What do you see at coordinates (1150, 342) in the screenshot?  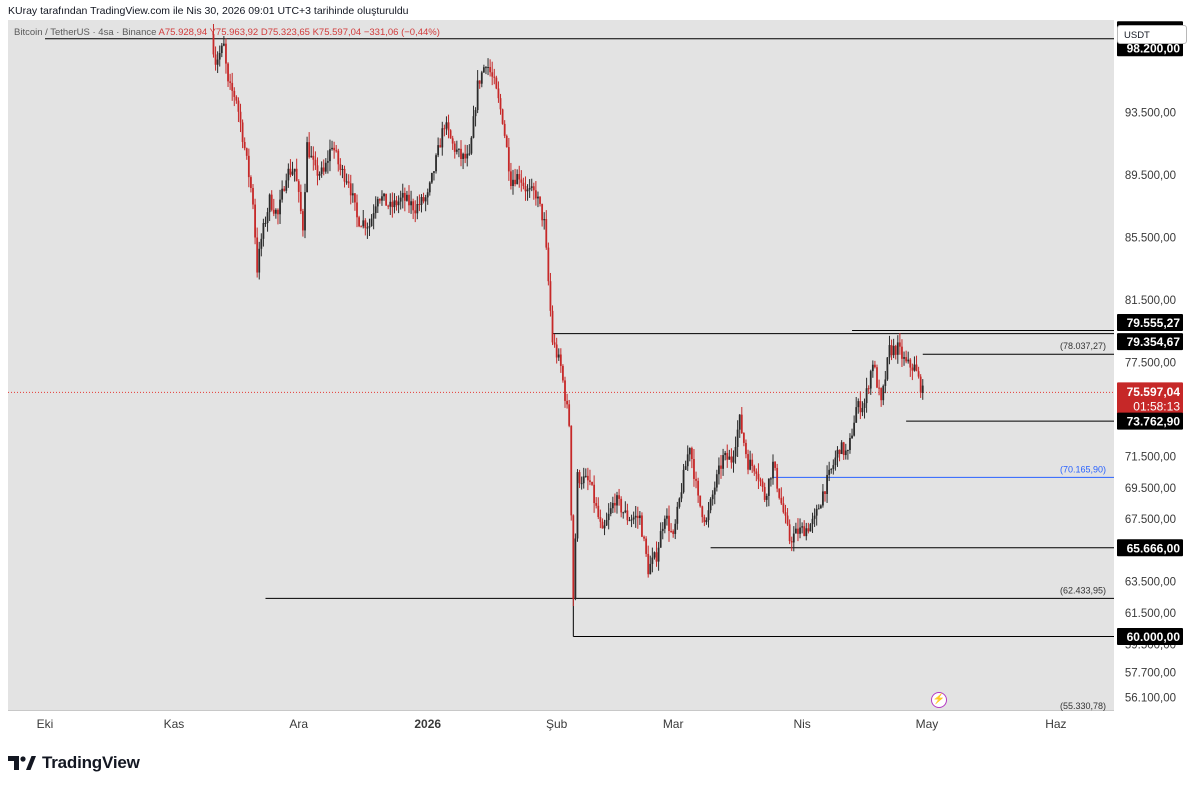 I see `price-label-box` at bounding box center [1150, 342].